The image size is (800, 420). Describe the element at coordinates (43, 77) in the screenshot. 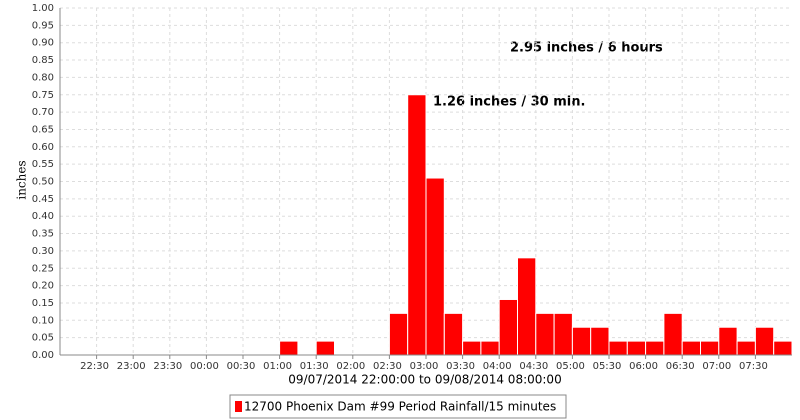

I see `y-tick-label: 0.80` at that location.